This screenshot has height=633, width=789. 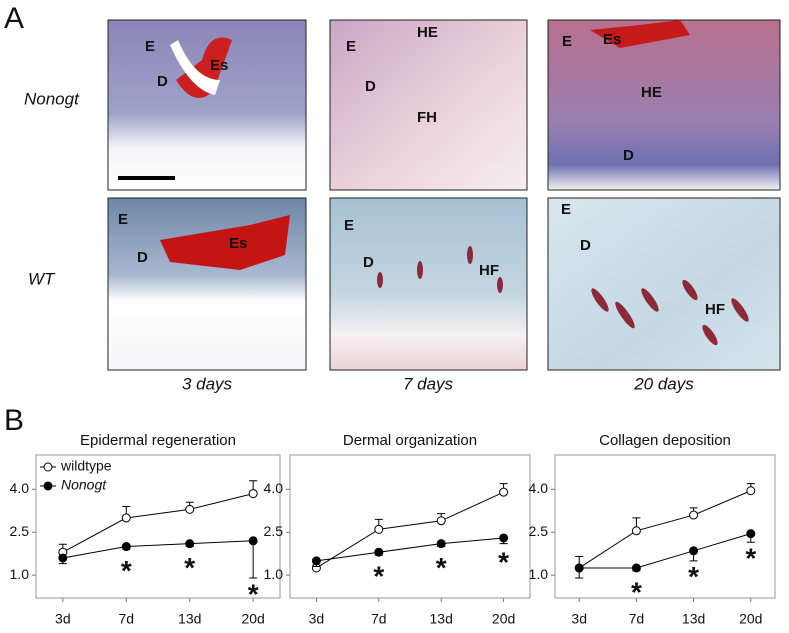 I want to click on column-label: 20 days, so click(x=663, y=383).